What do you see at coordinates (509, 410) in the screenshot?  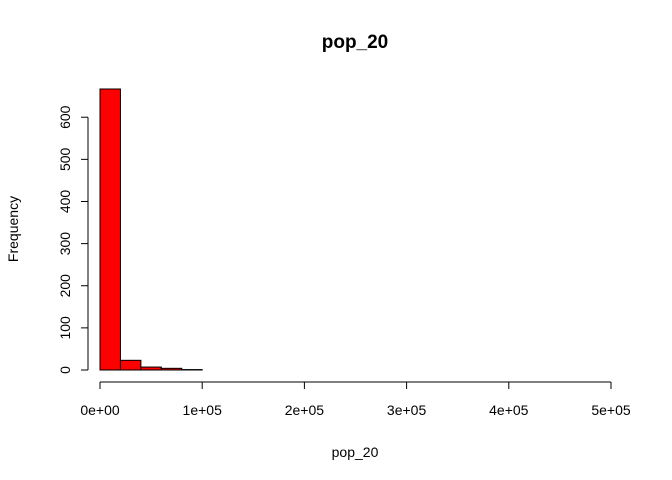 I see `x-tick-label-4: 4e+05` at bounding box center [509, 410].